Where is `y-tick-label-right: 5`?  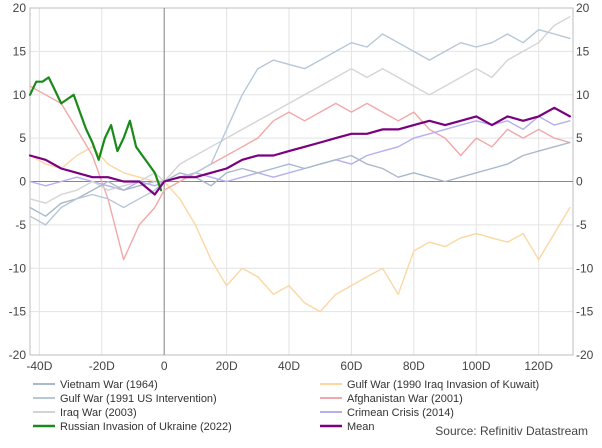
y-tick-label-right: 5 is located at coordinates (579, 138).